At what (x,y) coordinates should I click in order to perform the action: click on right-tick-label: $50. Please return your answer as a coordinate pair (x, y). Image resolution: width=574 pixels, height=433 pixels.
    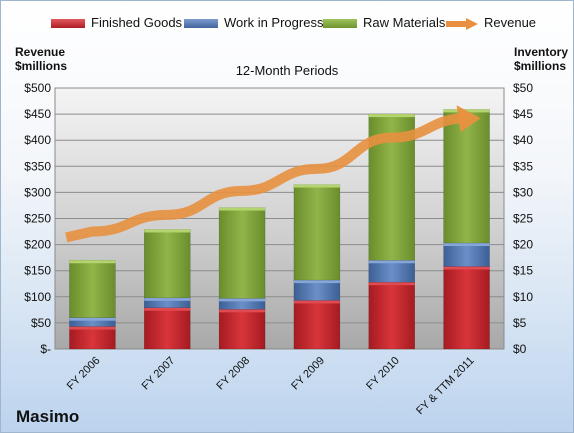
    Looking at the image, I should click on (523, 88).